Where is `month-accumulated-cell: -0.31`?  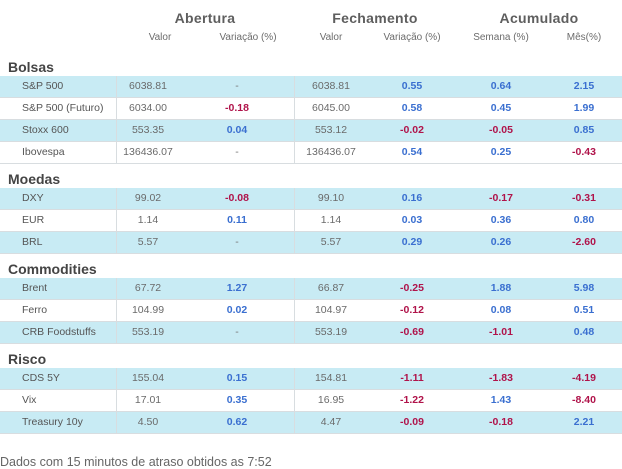
month-accumulated-cell: -0.31 is located at coordinates (584, 198).